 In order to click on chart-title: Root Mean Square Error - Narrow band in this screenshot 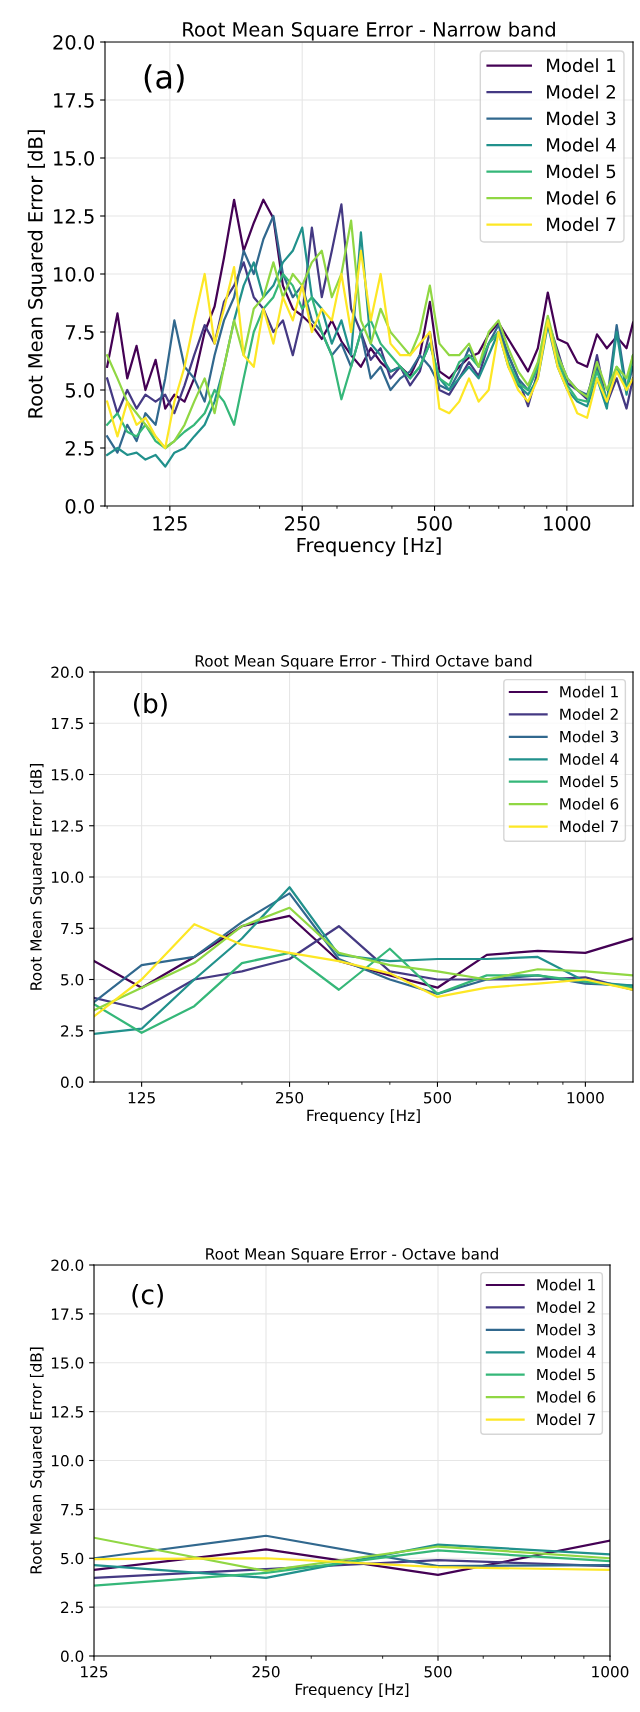, I will do `click(369, 31)`.